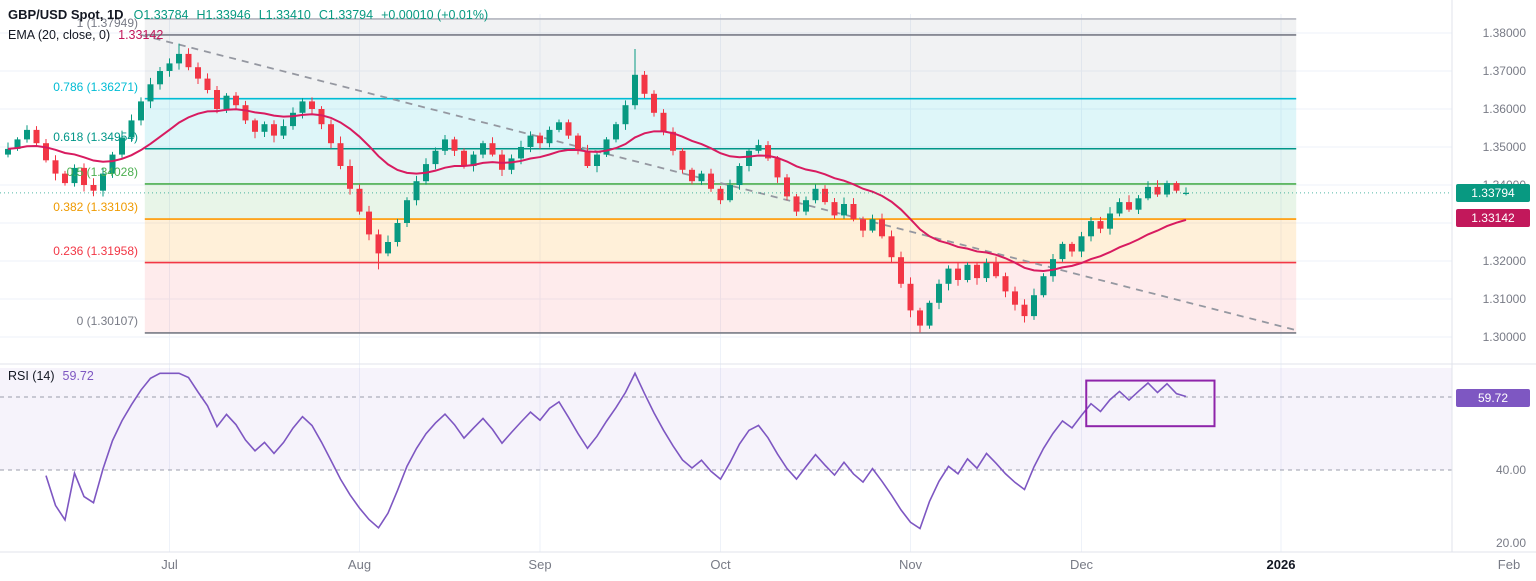  Describe the element at coordinates (1504, 337) in the screenshot. I see `price-axis-label: 1.30000` at that location.